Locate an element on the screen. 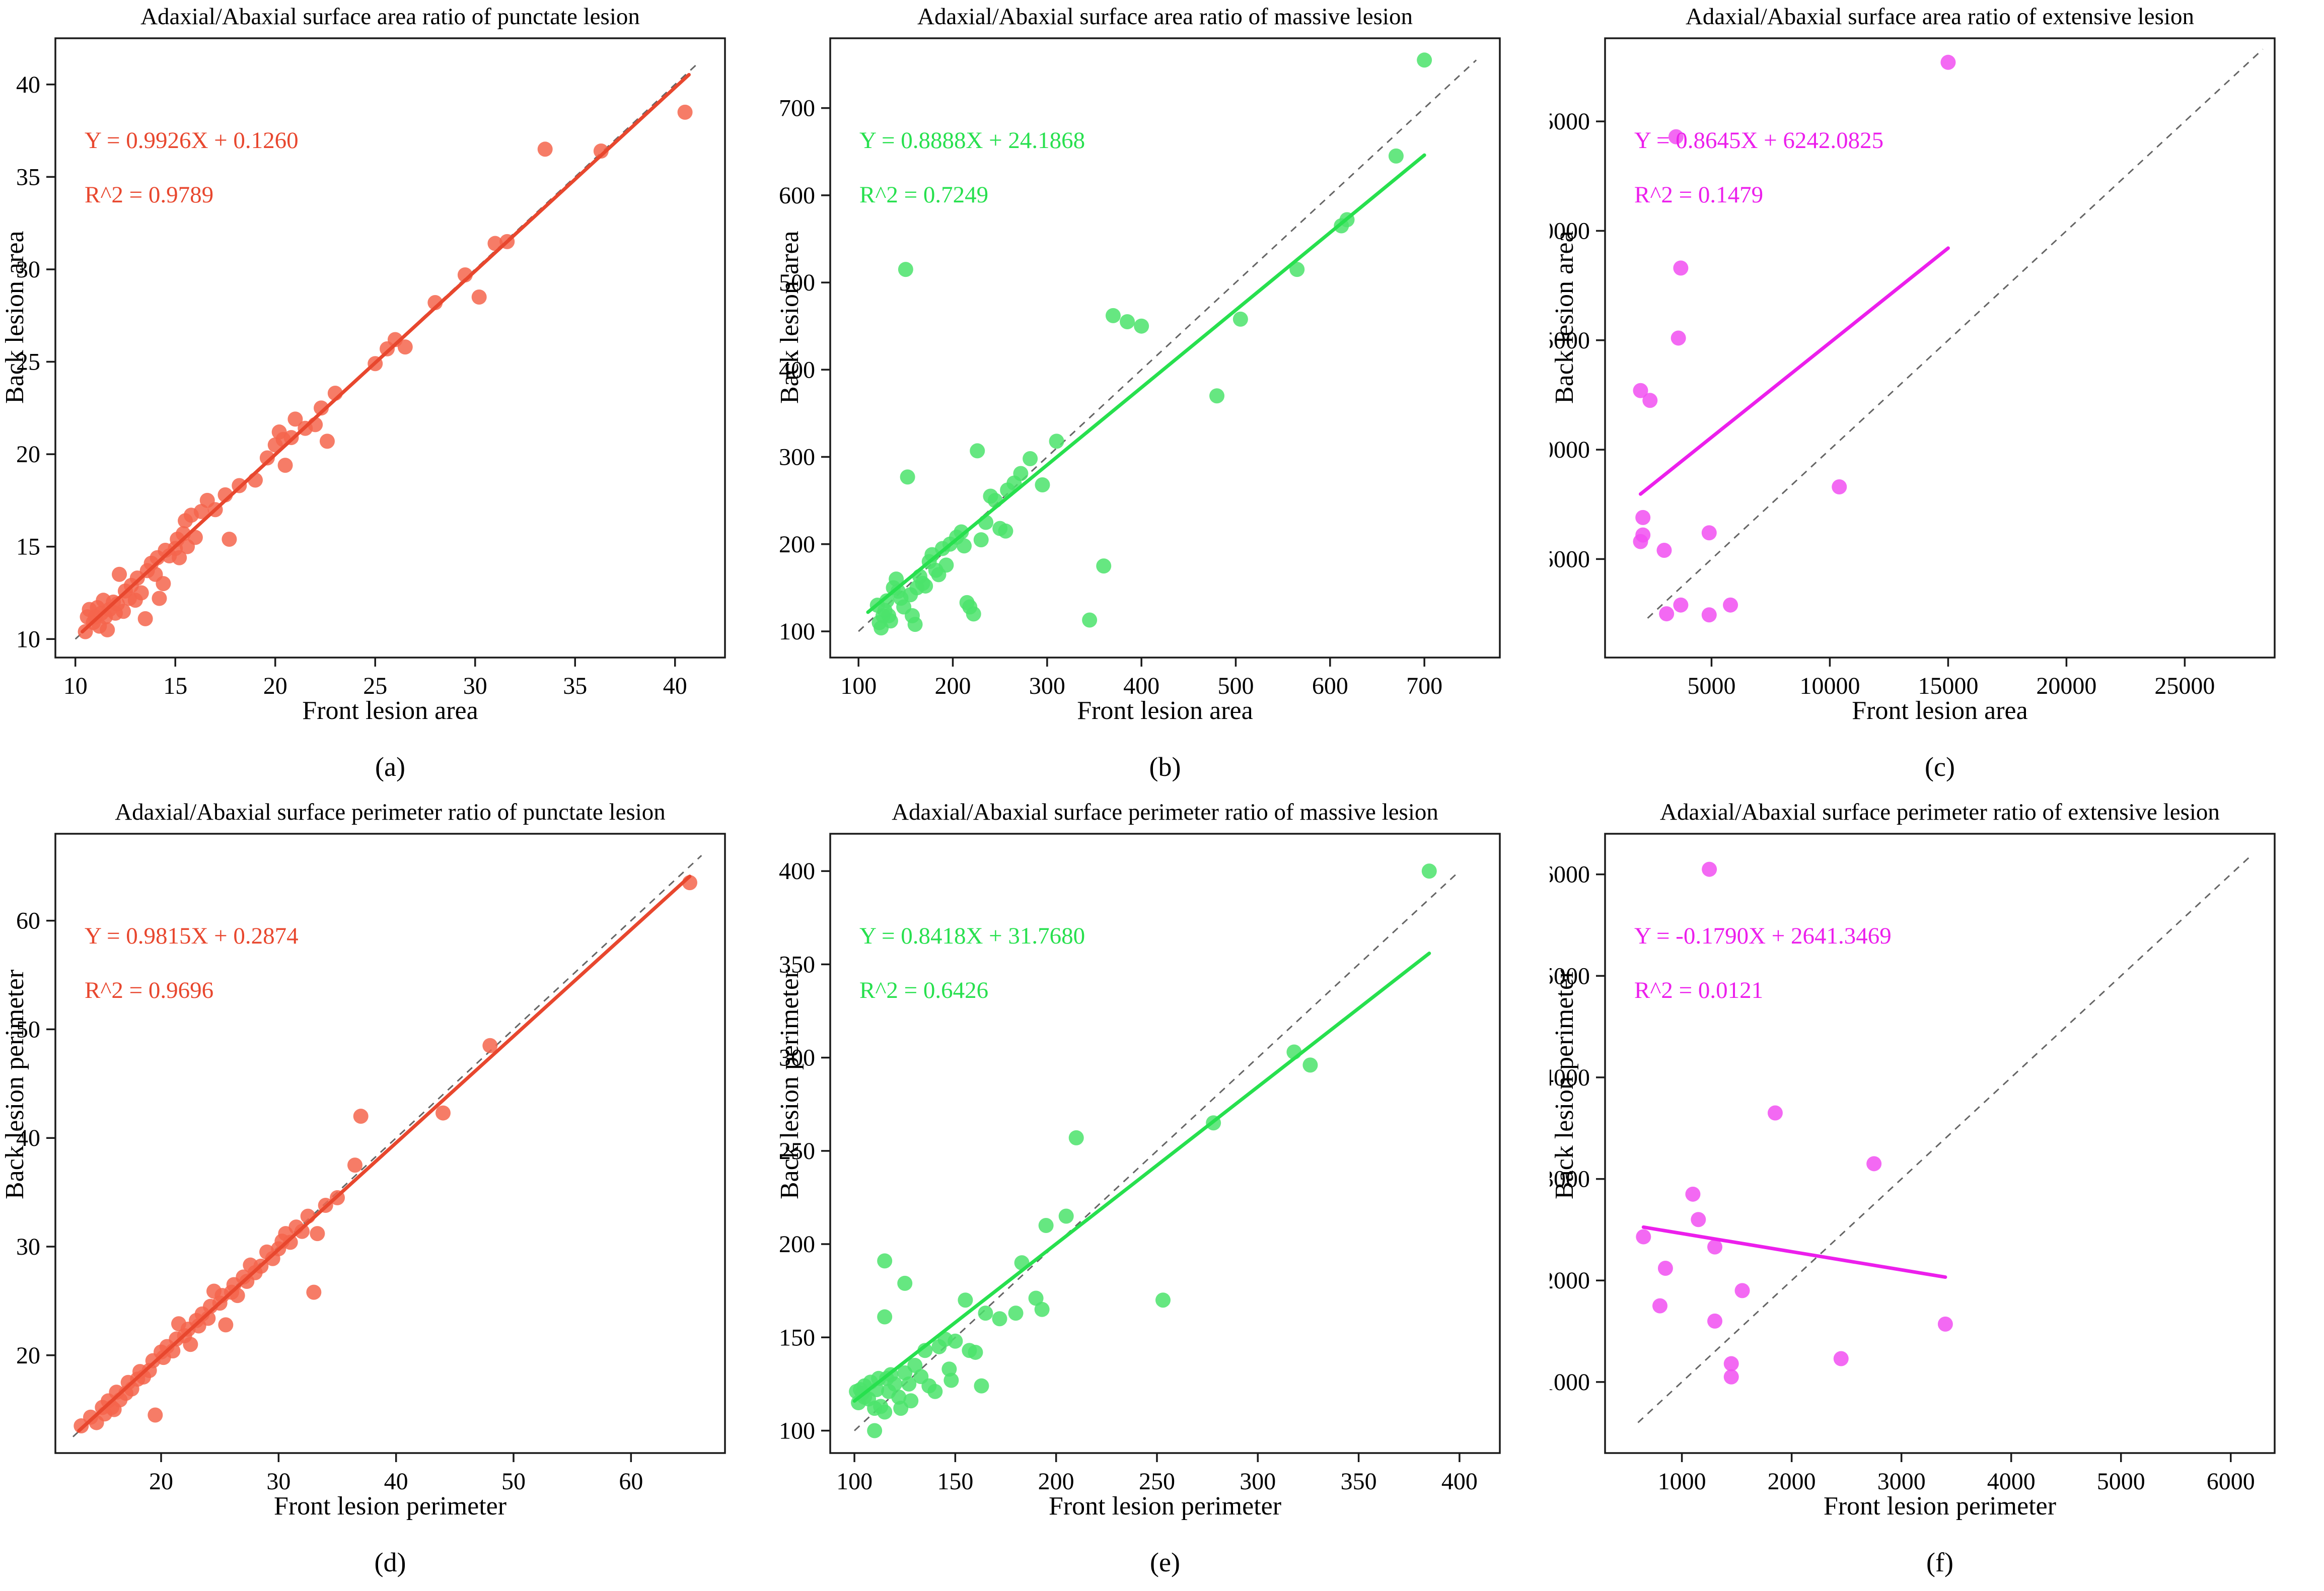 The height and width of the screenshot is (1591, 2324). svg-text: 1000 is located at coordinates (1682, 1481).